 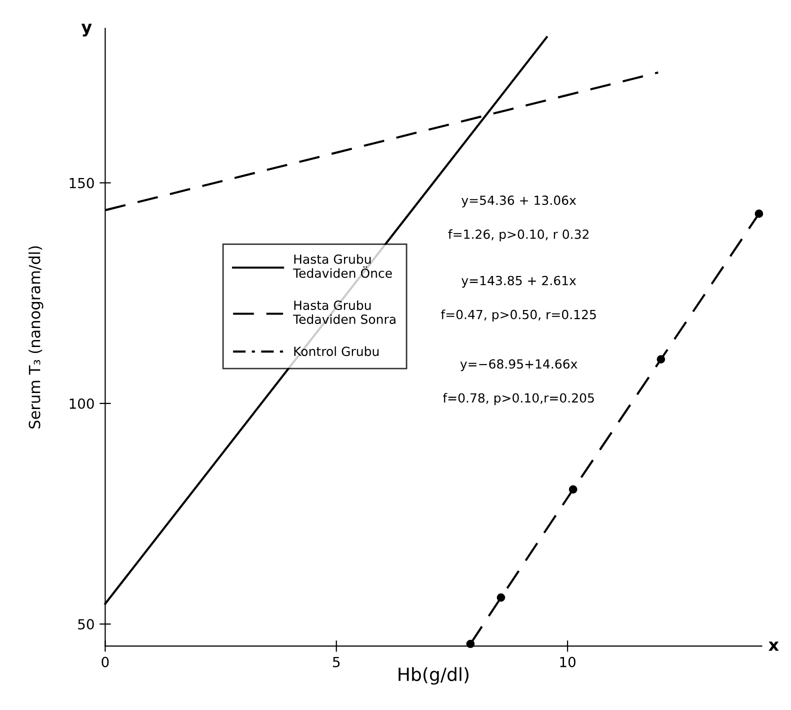 What do you see at coordinates (86, 624) in the screenshot?
I see `y-tick-label: 50` at bounding box center [86, 624].